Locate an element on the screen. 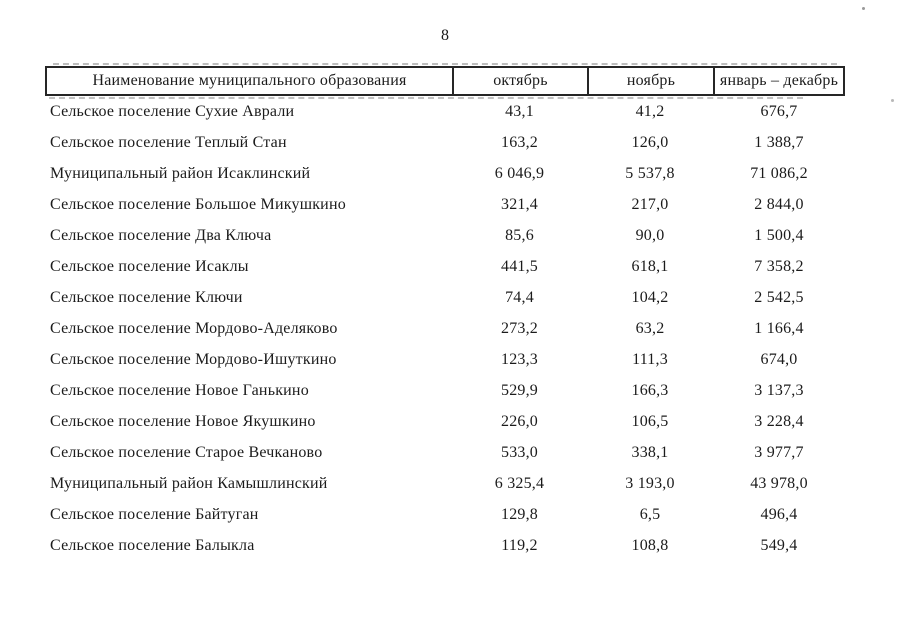  october-value-cell: 163,2 is located at coordinates (519, 142).